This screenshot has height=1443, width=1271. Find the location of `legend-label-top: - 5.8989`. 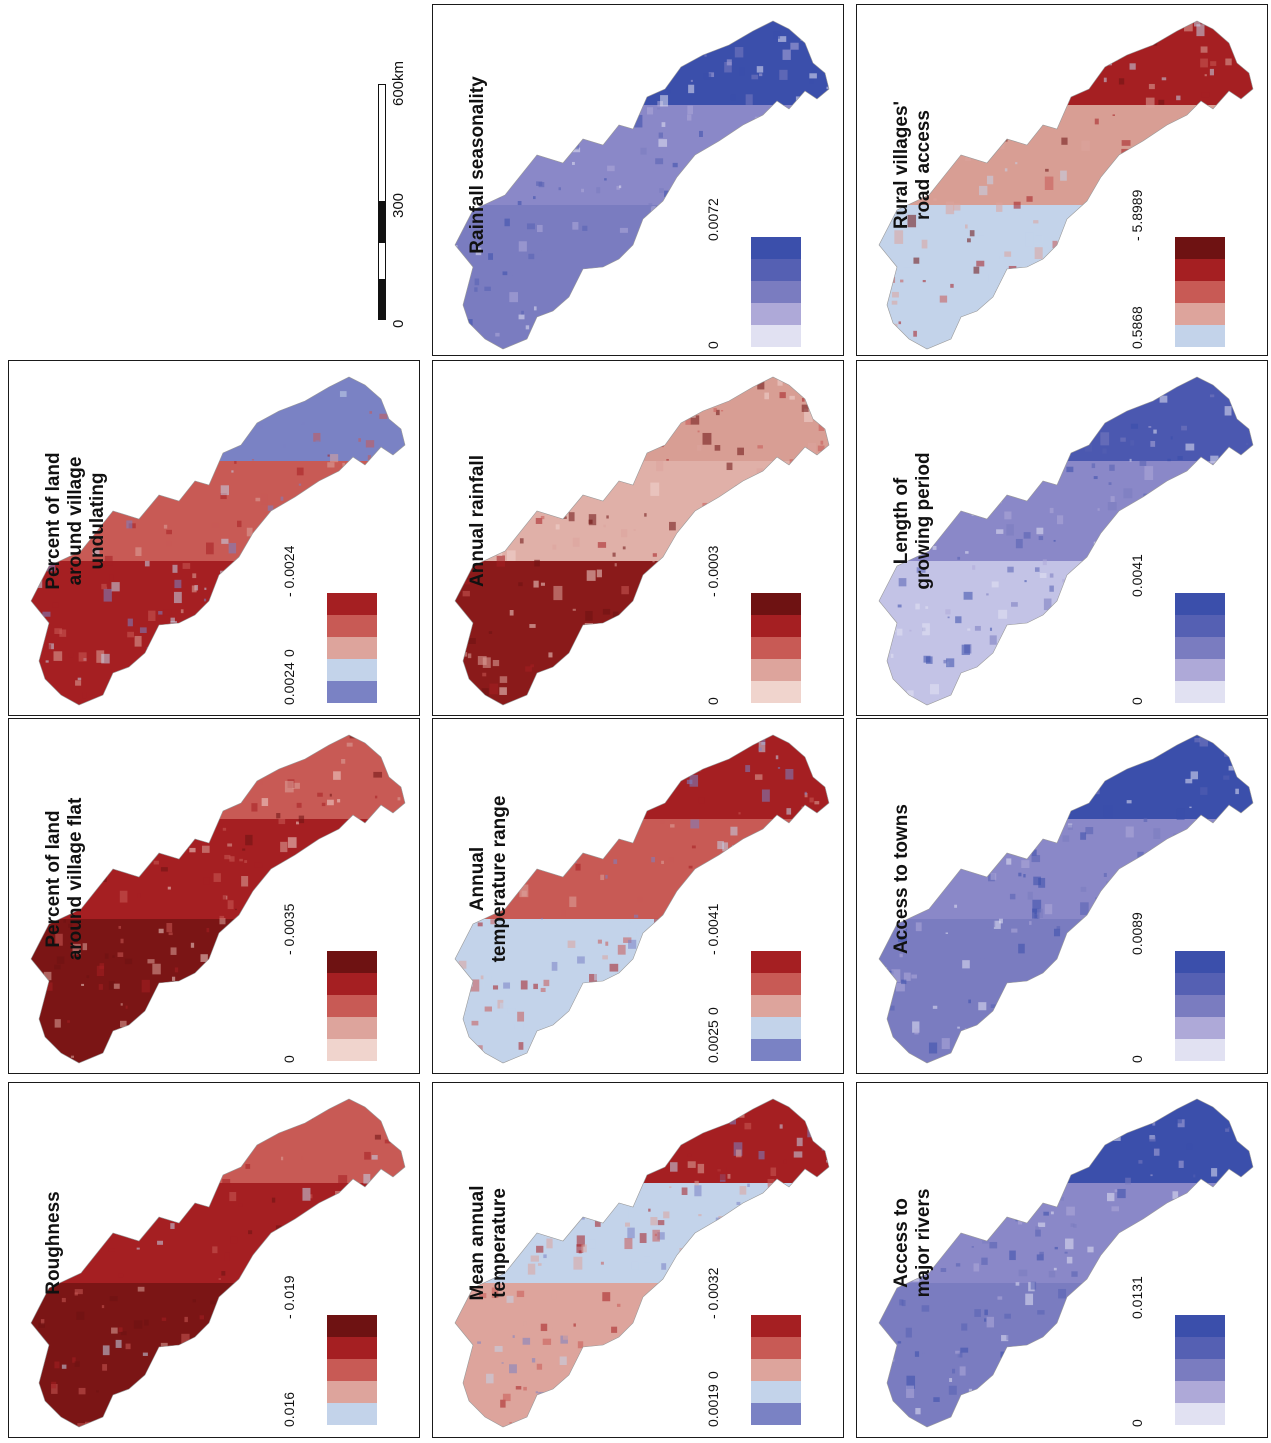

legend-label-top: - 5.8989 is located at coordinates (1137, 215).